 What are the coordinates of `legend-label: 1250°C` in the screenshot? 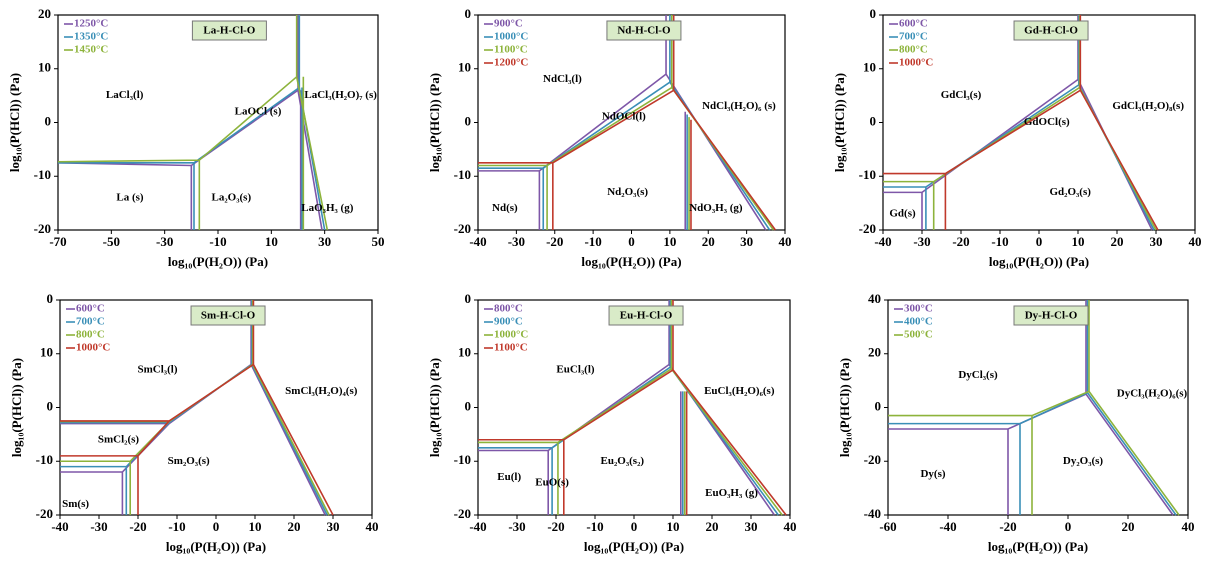 It's located at (91, 24).